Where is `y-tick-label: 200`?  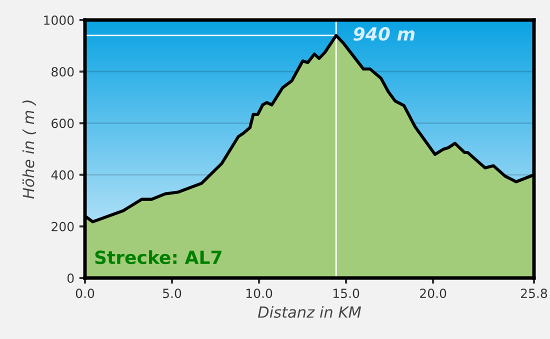
y-tick-label: 200 is located at coordinates (63, 227).